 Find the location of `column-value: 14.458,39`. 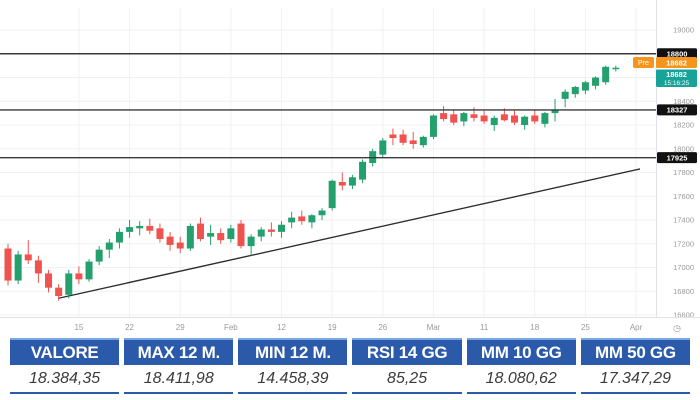

column-value: 14.458,39 is located at coordinates (293, 379).